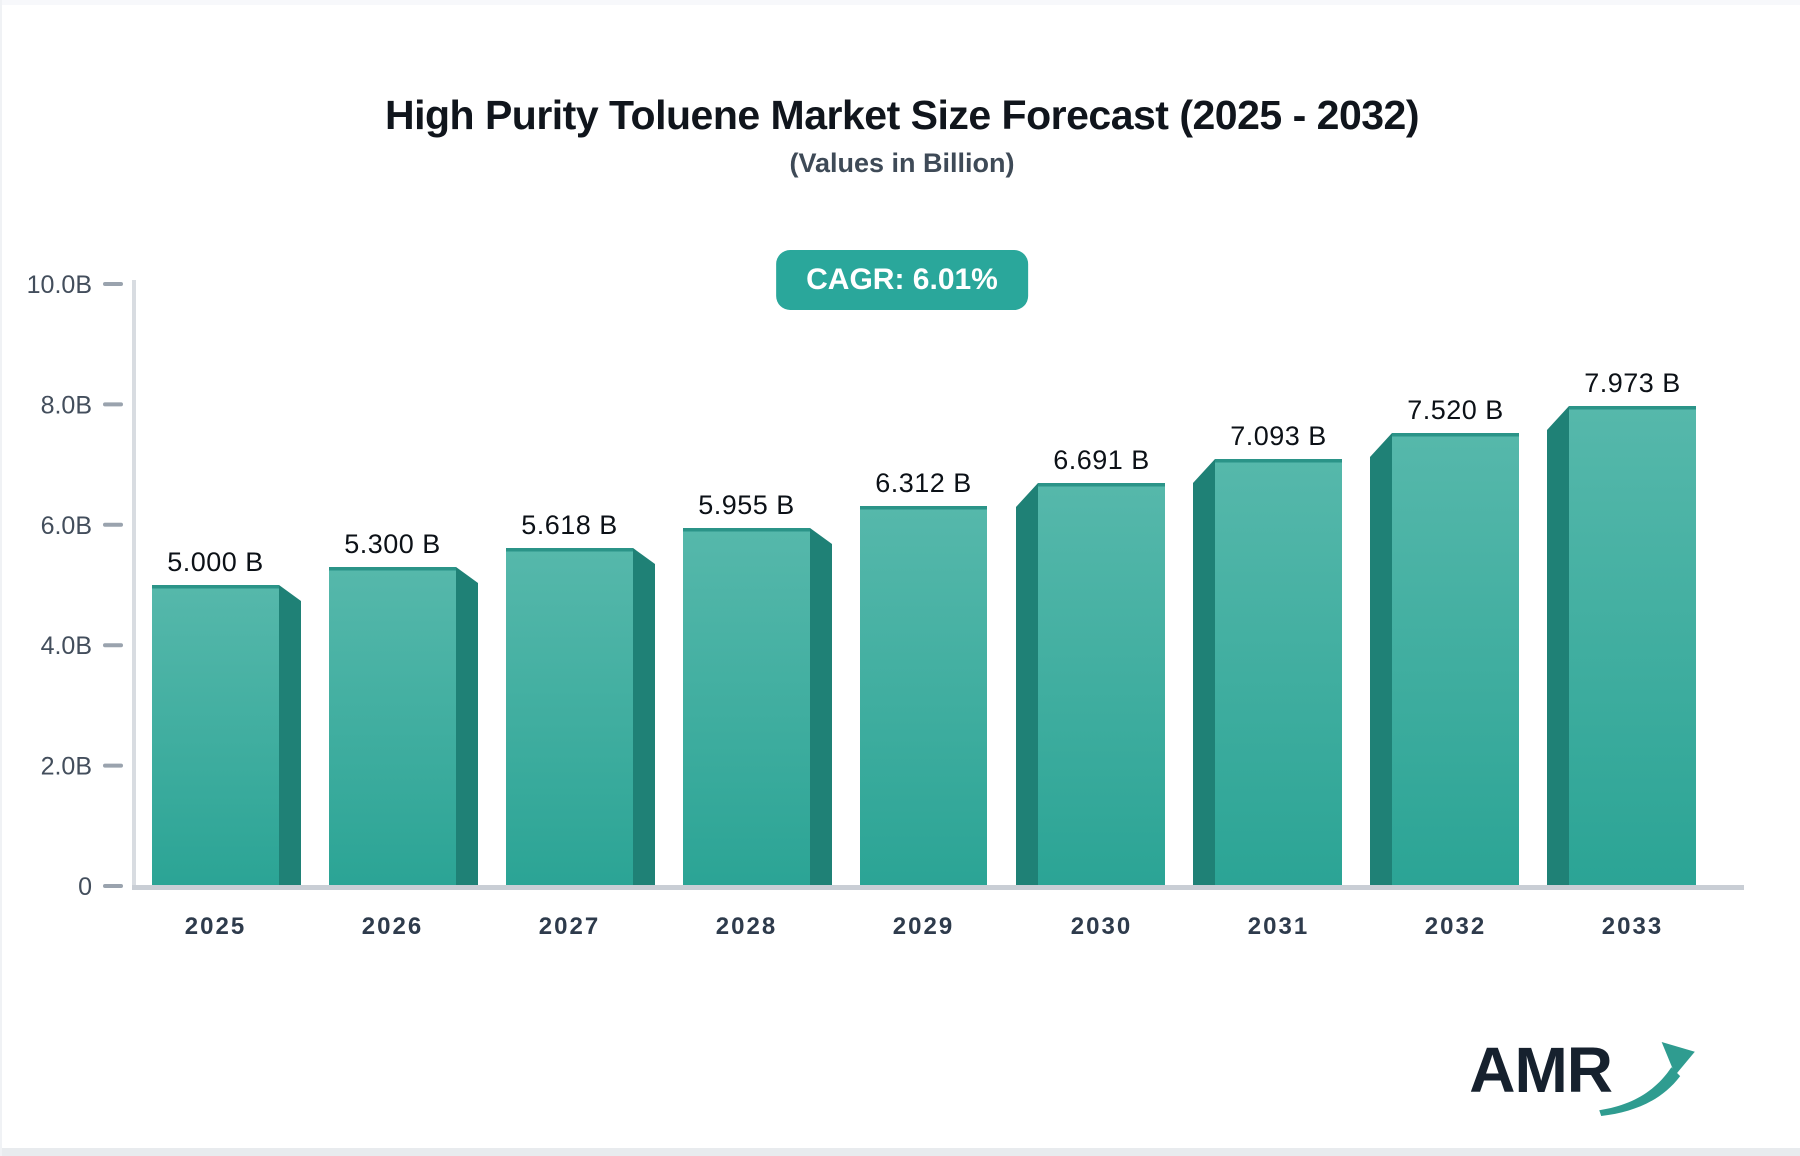 Image resolution: width=1800 pixels, height=1156 pixels. I want to click on x-tick-label: 2030, so click(1101, 926).